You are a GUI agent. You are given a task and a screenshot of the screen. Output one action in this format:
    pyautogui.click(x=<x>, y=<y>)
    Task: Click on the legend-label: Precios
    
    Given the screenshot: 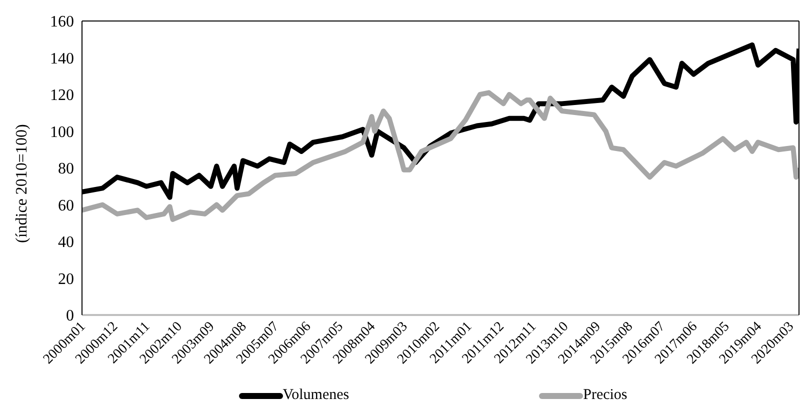 What is the action you would take?
    pyautogui.click(x=605, y=395)
    